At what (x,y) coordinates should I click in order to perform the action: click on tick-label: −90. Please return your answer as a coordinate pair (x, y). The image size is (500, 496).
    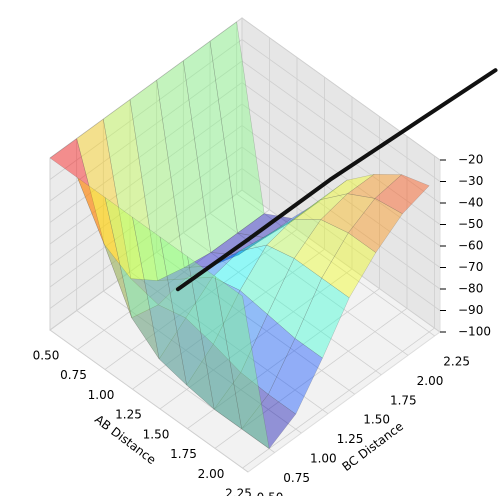
    Looking at the image, I should click on (470, 310).